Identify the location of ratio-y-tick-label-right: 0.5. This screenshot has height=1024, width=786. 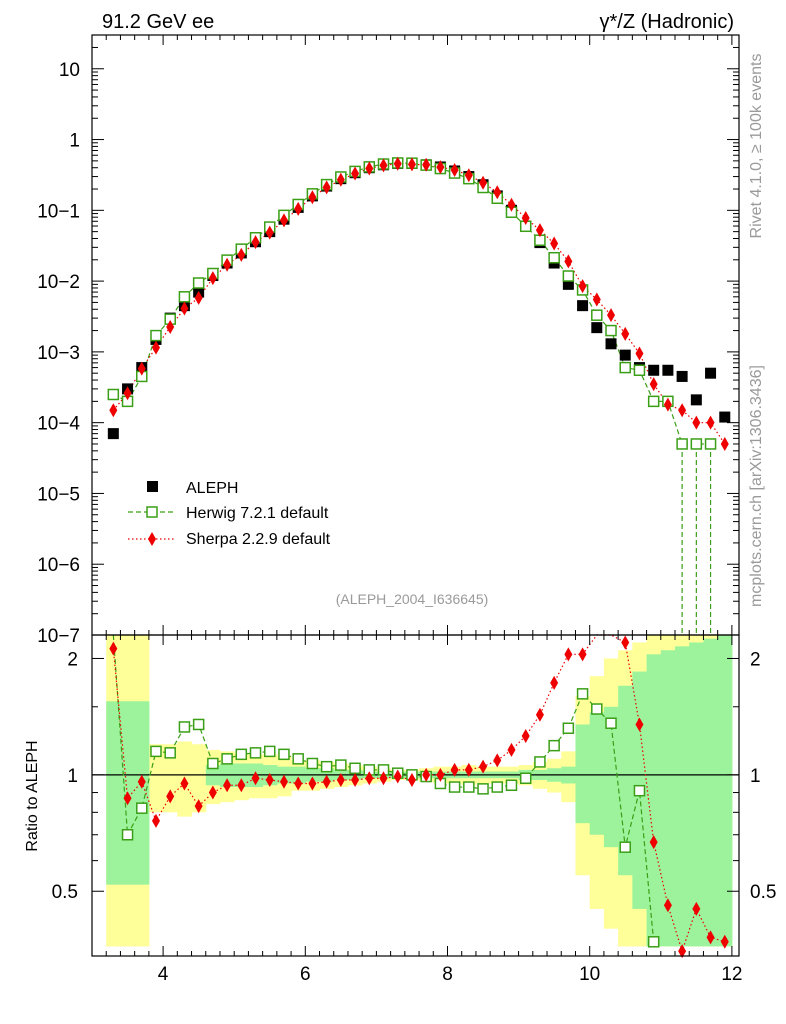
(763, 892).